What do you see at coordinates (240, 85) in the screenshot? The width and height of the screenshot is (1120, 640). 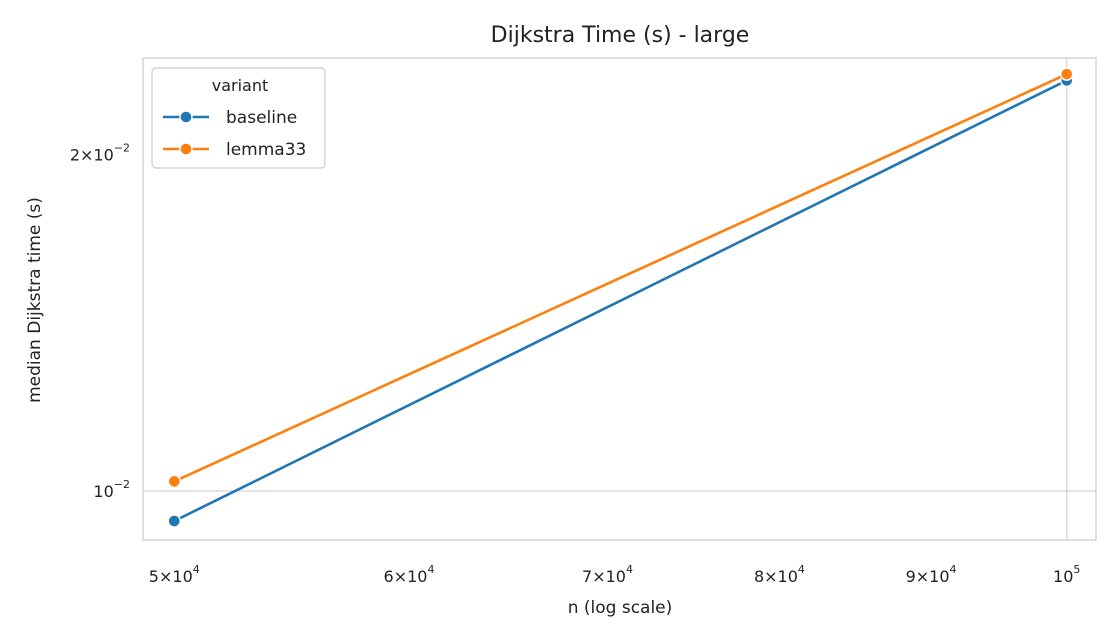 I see `legend-title: variant` at bounding box center [240, 85].